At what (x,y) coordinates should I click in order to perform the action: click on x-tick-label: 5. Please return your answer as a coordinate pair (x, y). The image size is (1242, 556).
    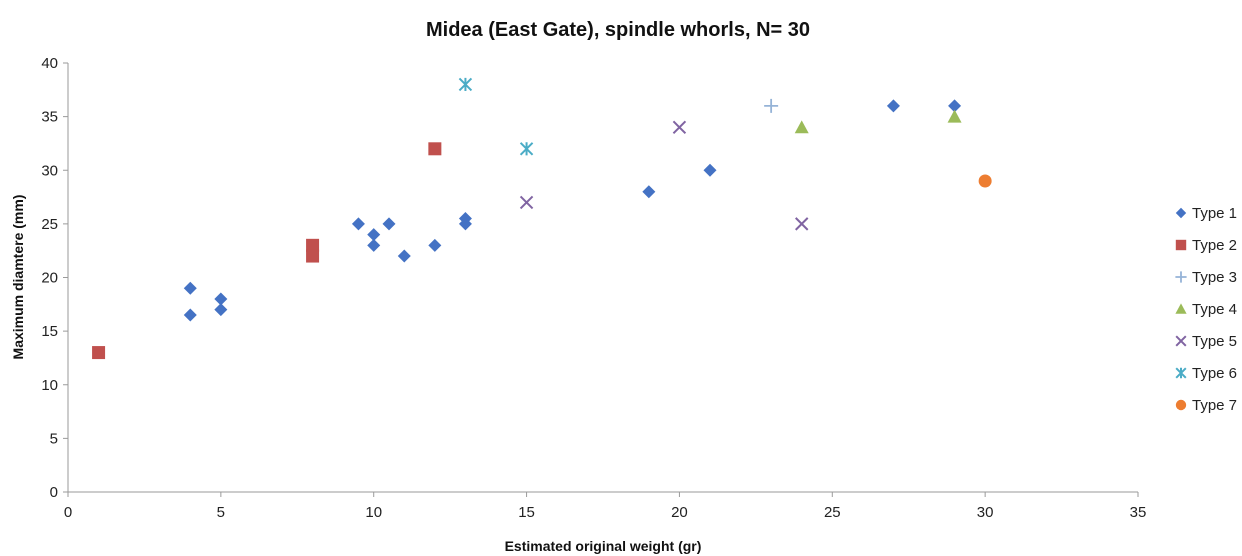
    Looking at the image, I should click on (221, 512).